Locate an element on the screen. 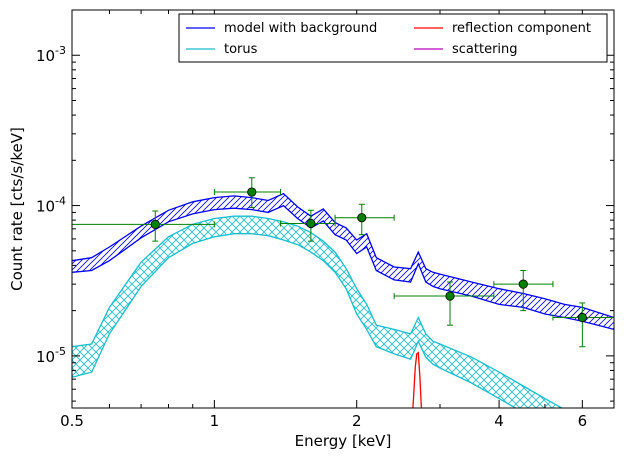 Image resolution: width=624 pixels, height=459 pixels. legend-entry-1: model with background is located at coordinates (281, 28).